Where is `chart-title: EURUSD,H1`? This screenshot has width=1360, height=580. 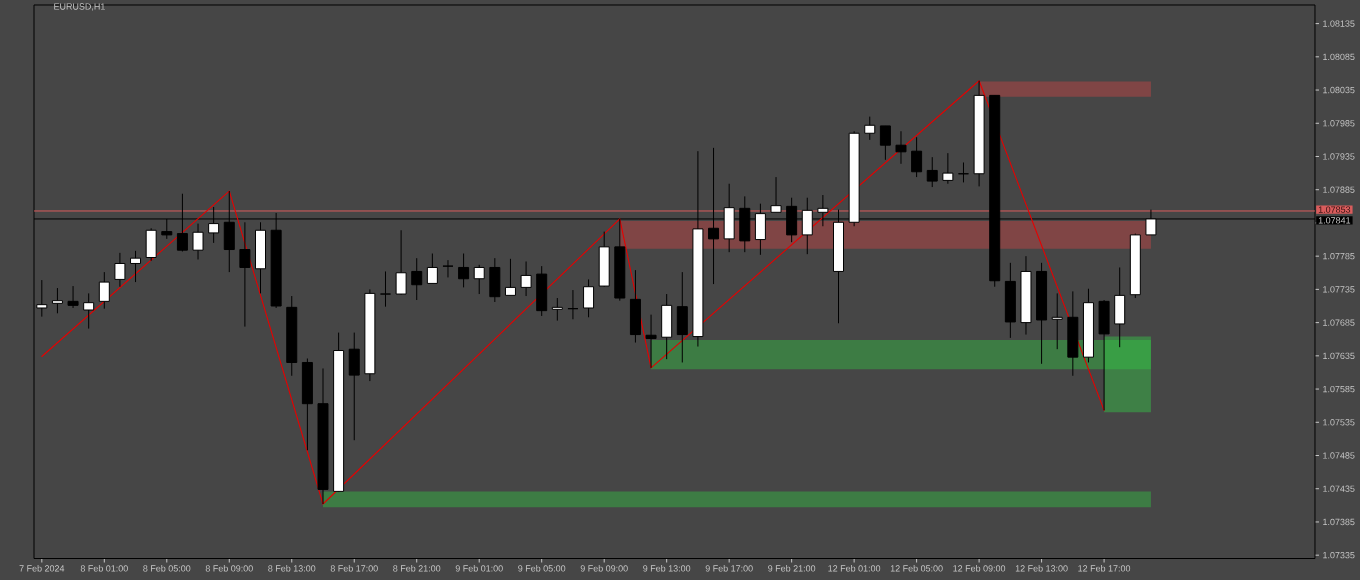
chart-title: EURUSD,H1 is located at coordinates (79, 7).